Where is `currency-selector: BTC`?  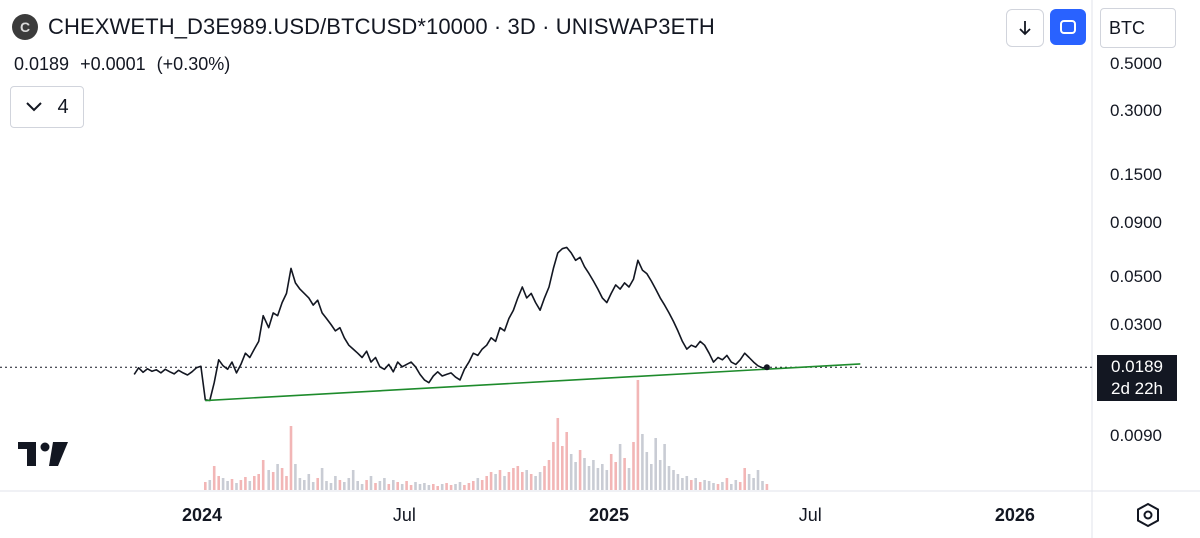 currency-selector: BTC is located at coordinates (1138, 28).